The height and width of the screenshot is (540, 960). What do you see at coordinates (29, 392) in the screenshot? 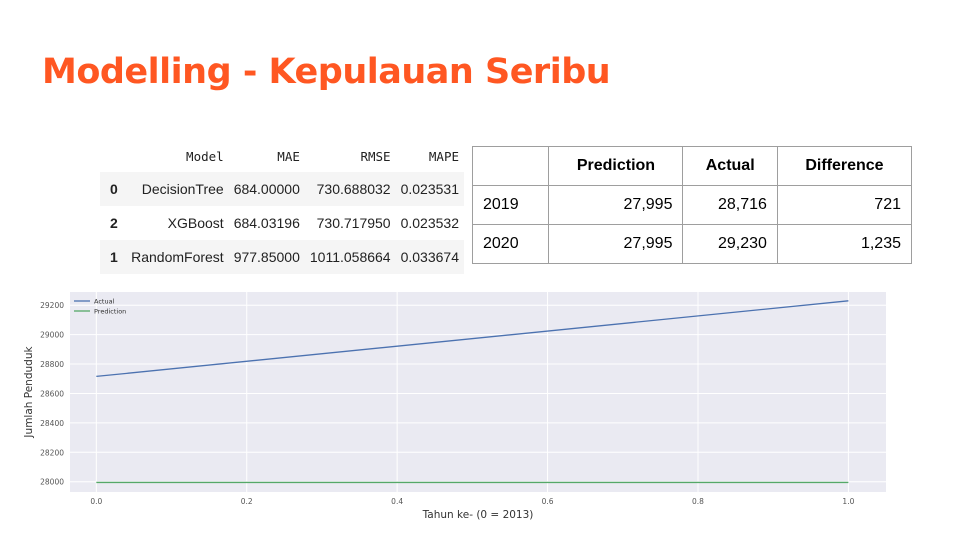
I see `y-axis-label: Jumlah Penduduk` at bounding box center [29, 392].